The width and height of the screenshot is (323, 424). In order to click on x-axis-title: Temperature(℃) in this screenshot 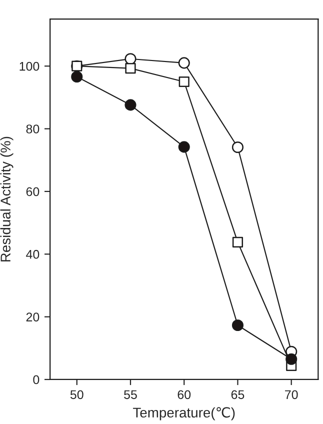, I will do `click(184, 413)`.